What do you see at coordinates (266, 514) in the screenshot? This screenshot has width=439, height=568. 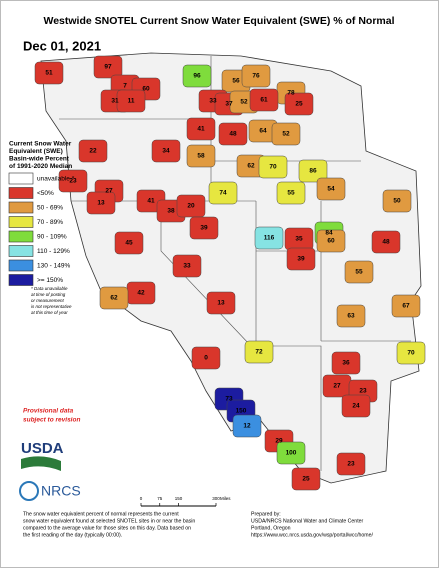 I see `footer-right: Prepared by:` at bounding box center [266, 514].